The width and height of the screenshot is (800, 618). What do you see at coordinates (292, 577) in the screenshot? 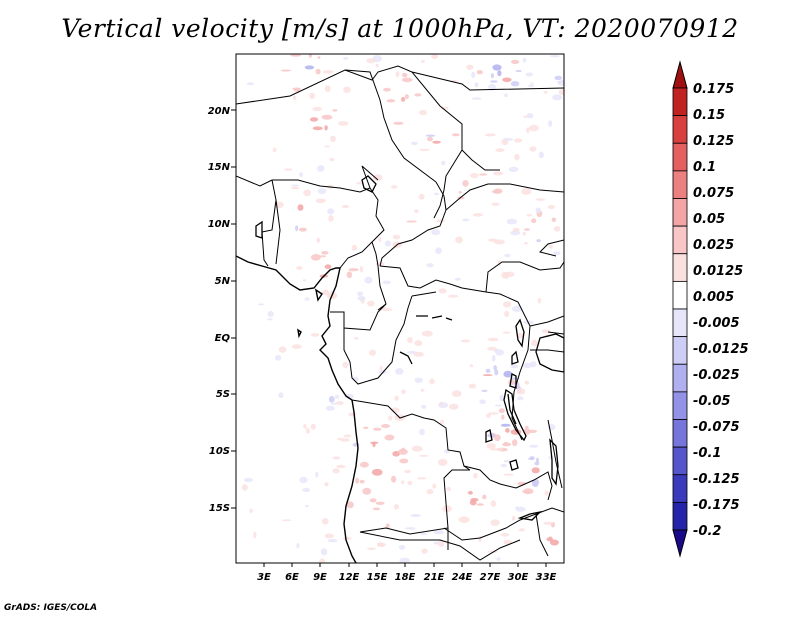
I see `lon-label-6e: 6E` at bounding box center [292, 577].